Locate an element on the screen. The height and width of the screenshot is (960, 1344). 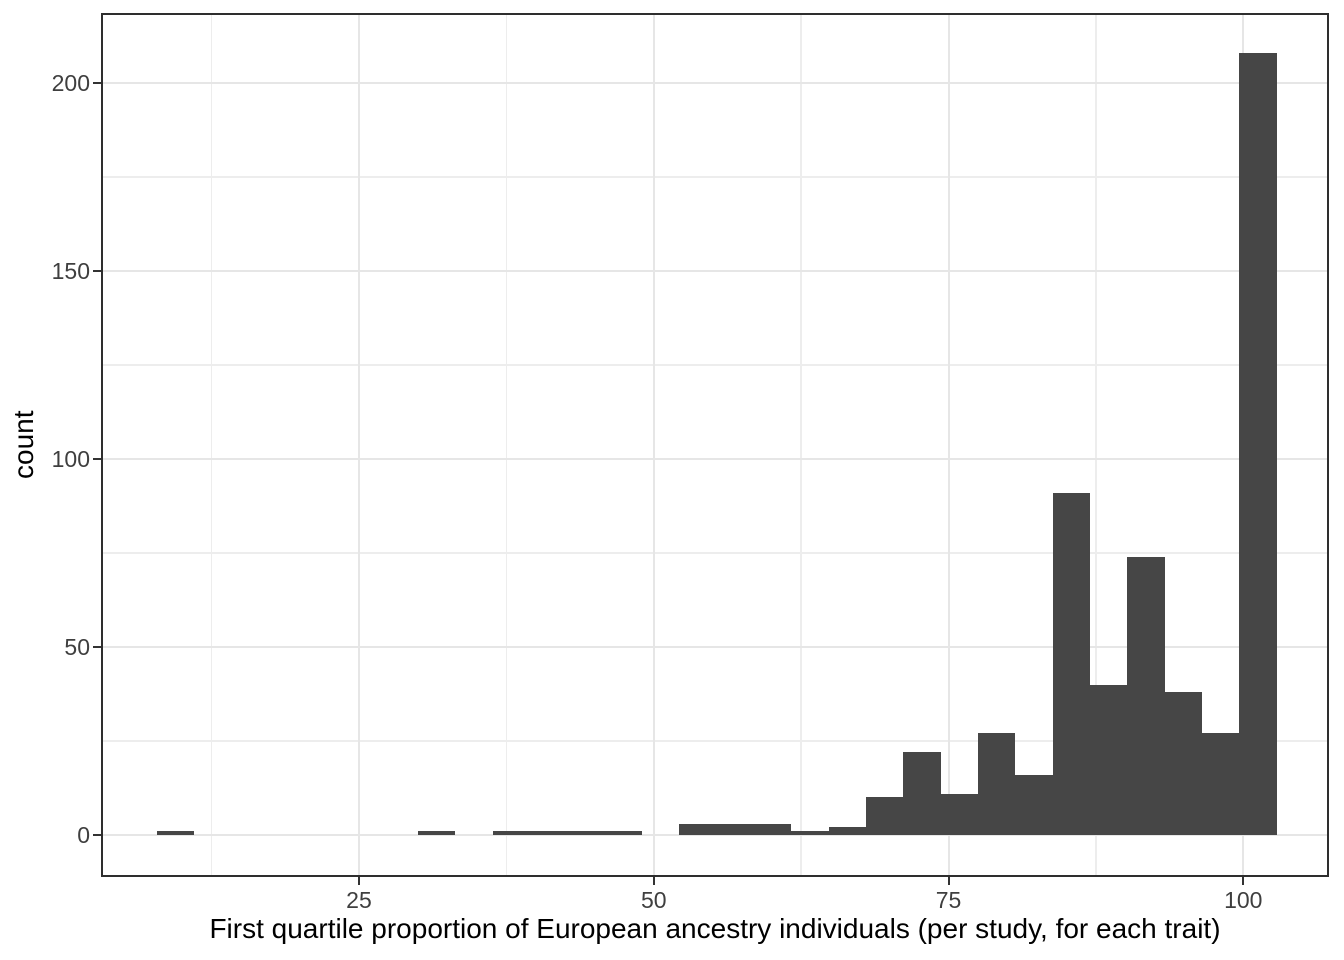
x-tick-label: 50 is located at coordinates (653, 900).